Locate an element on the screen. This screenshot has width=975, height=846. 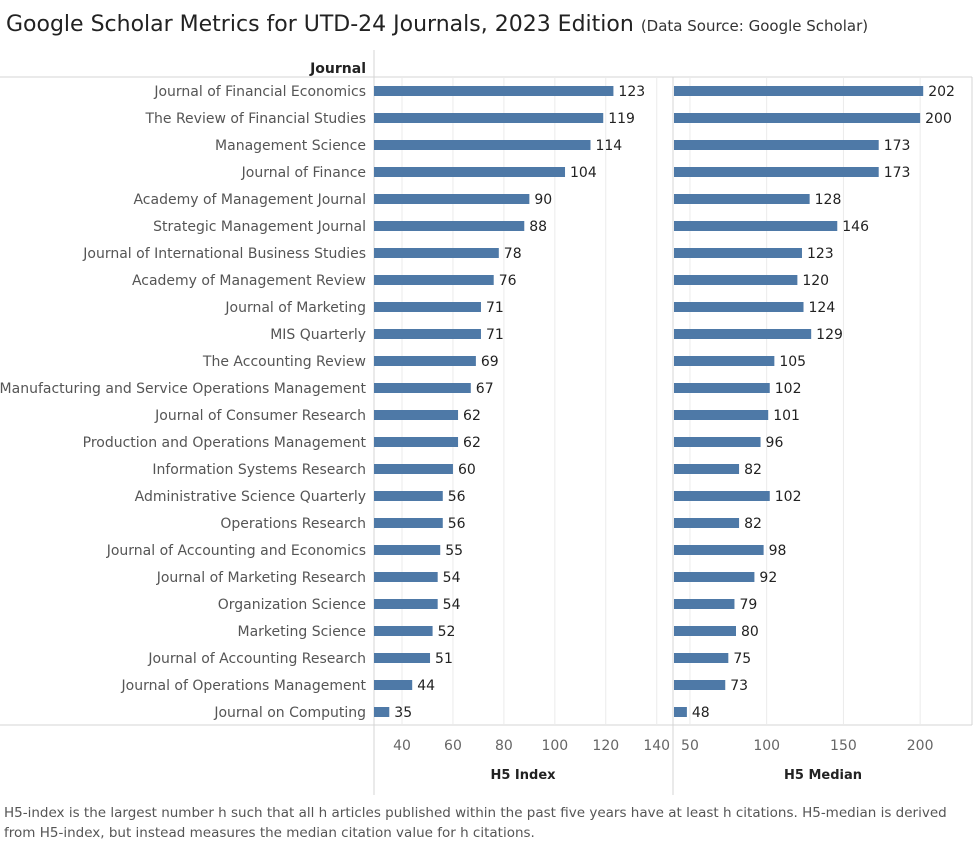
value-label: 69 is located at coordinates (490, 362).